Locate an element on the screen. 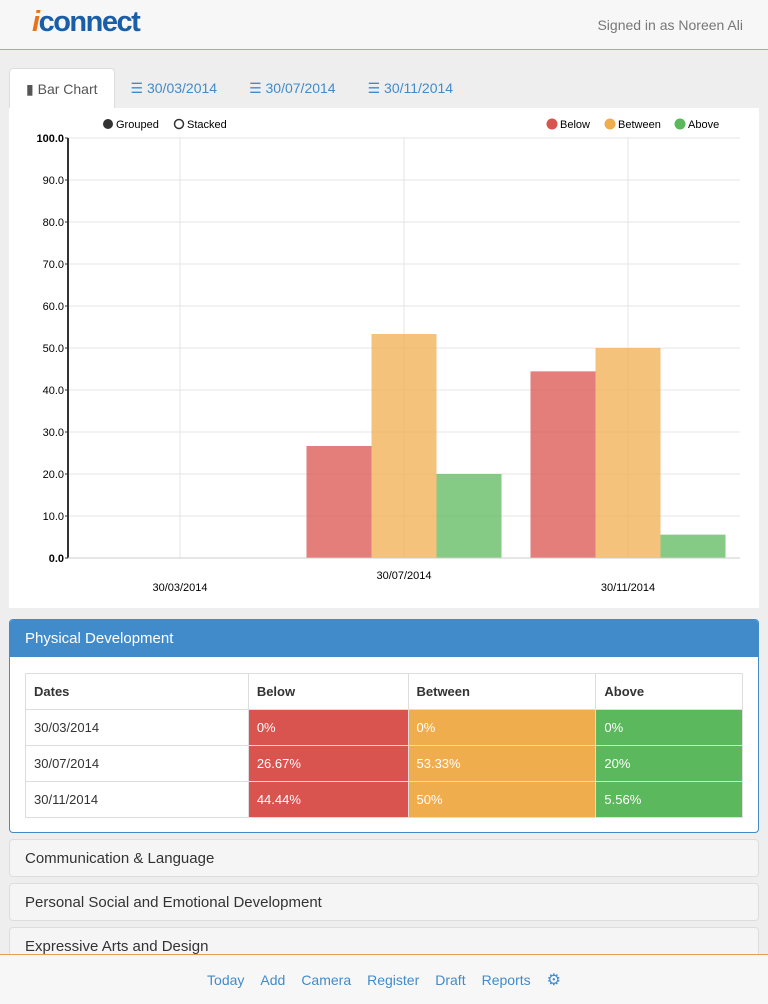 This screenshot has width=768, height=1004. legend-below: Below is located at coordinates (568, 125).